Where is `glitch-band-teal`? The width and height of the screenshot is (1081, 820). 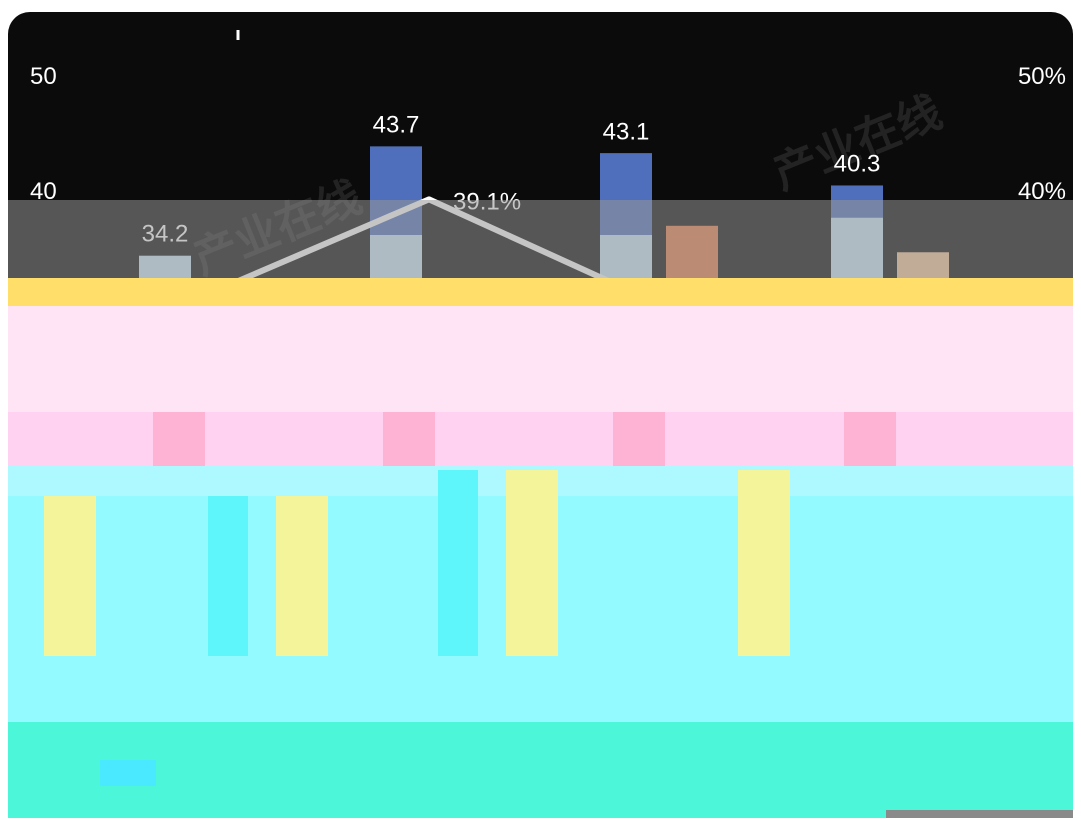
glitch-band-teal is located at coordinates (540, 770).